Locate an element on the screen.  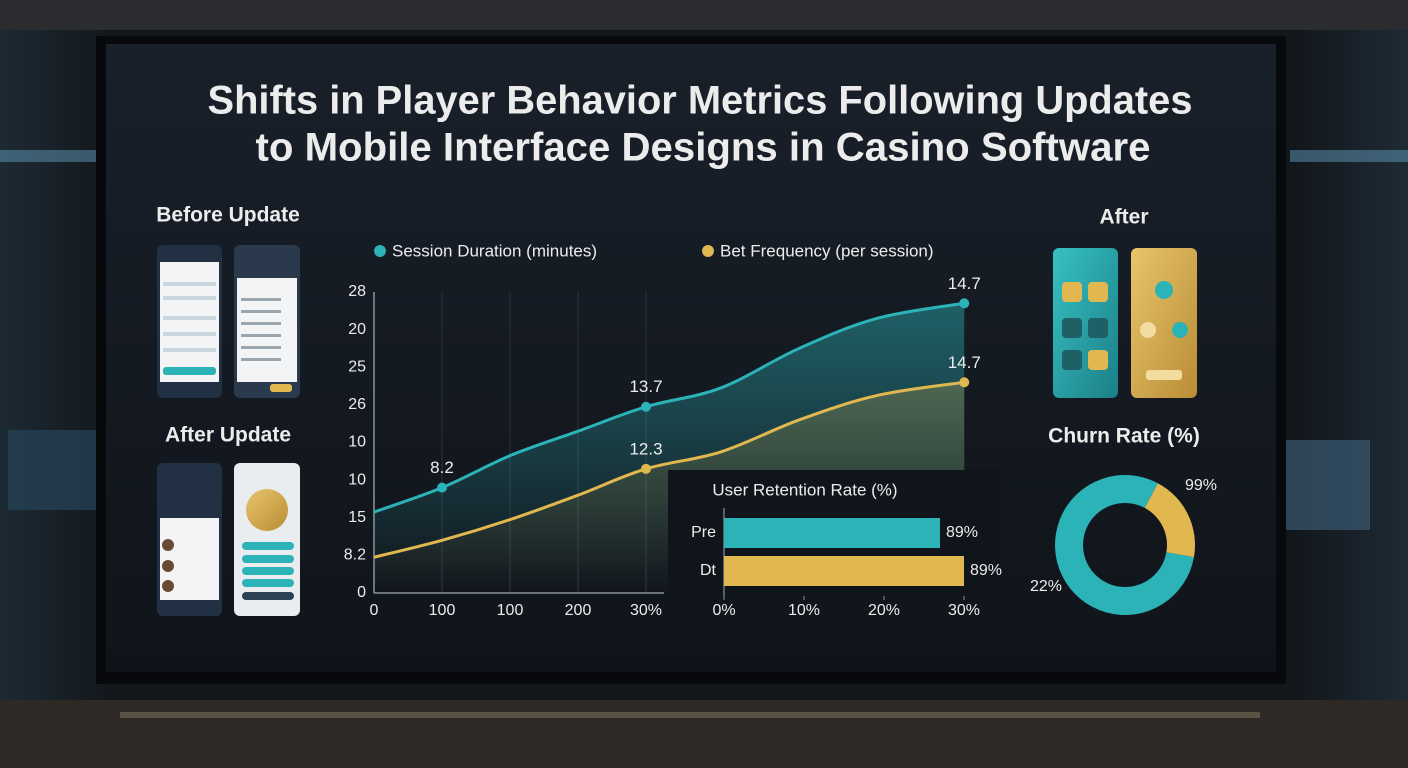
floor-wall is located at coordinates (704, 734).